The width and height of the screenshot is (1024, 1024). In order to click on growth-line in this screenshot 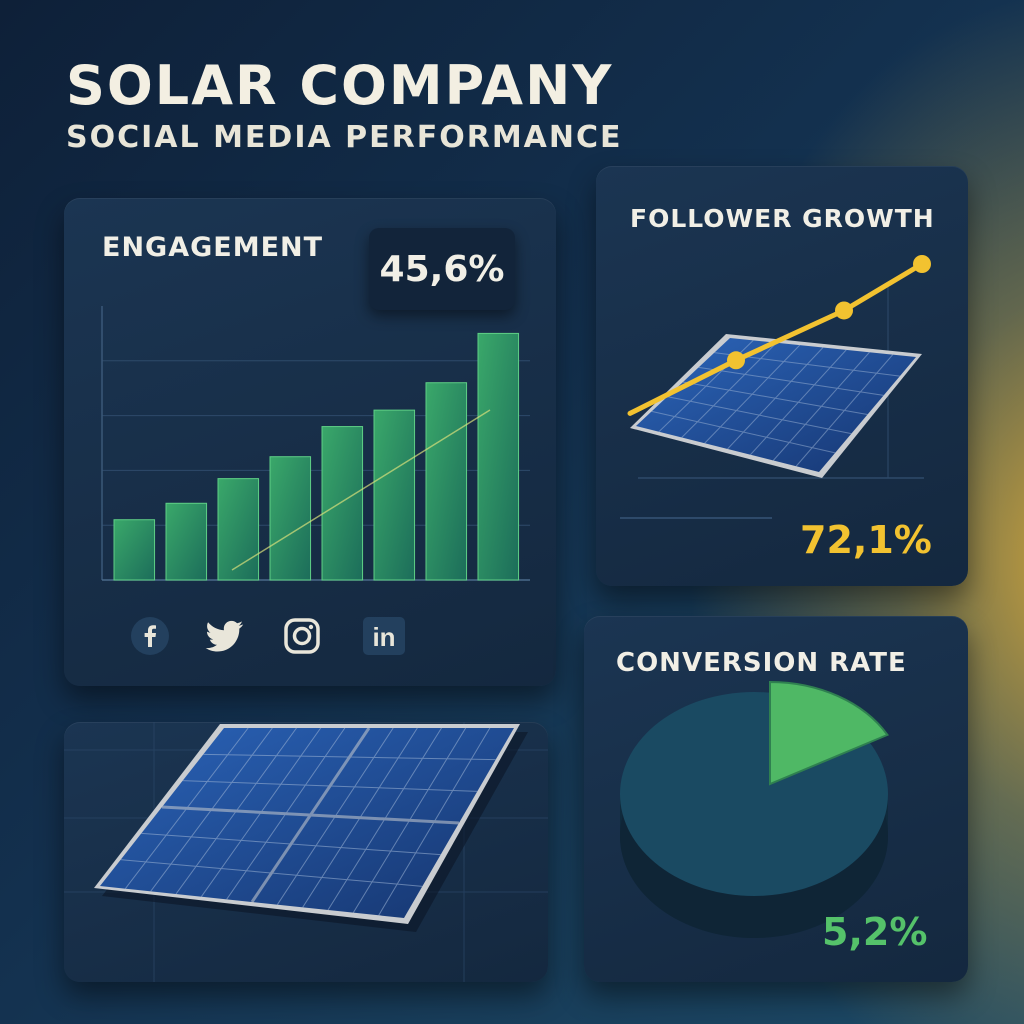, I will do `click(776, 338)`.